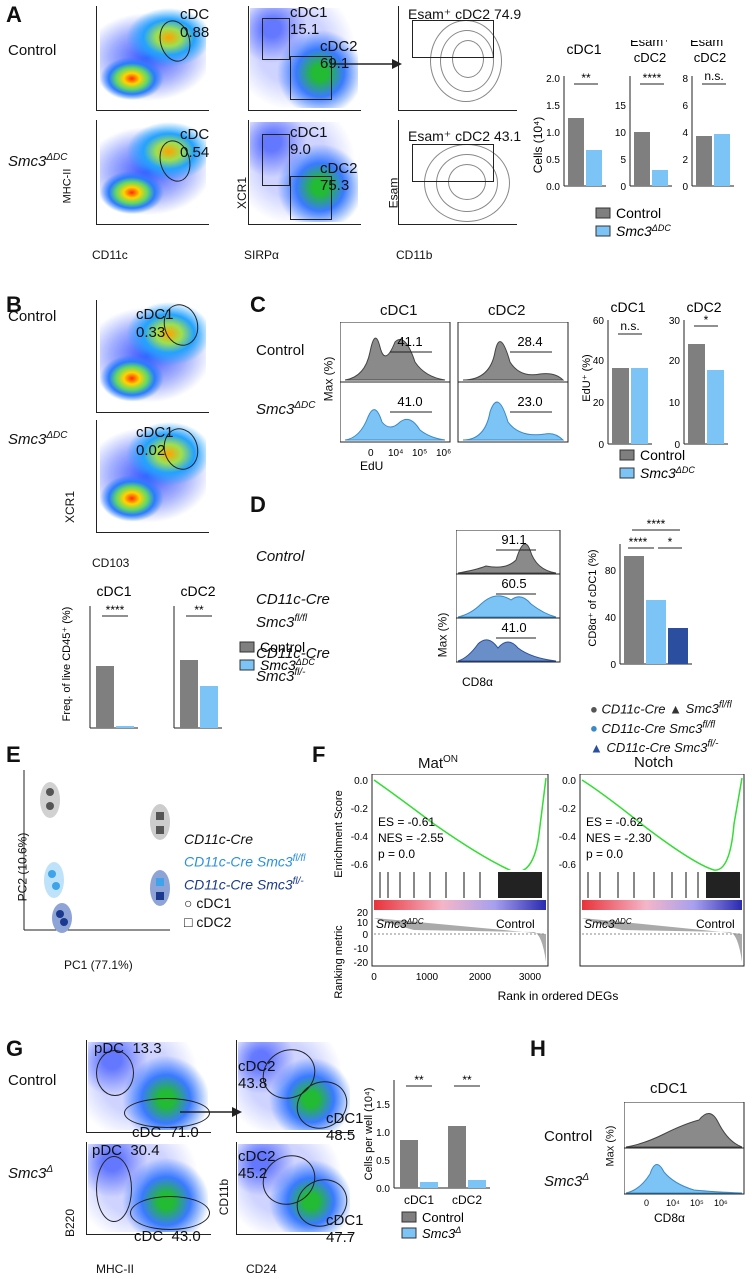  I want to click on bar-g2-ko, so click(477, 1184).